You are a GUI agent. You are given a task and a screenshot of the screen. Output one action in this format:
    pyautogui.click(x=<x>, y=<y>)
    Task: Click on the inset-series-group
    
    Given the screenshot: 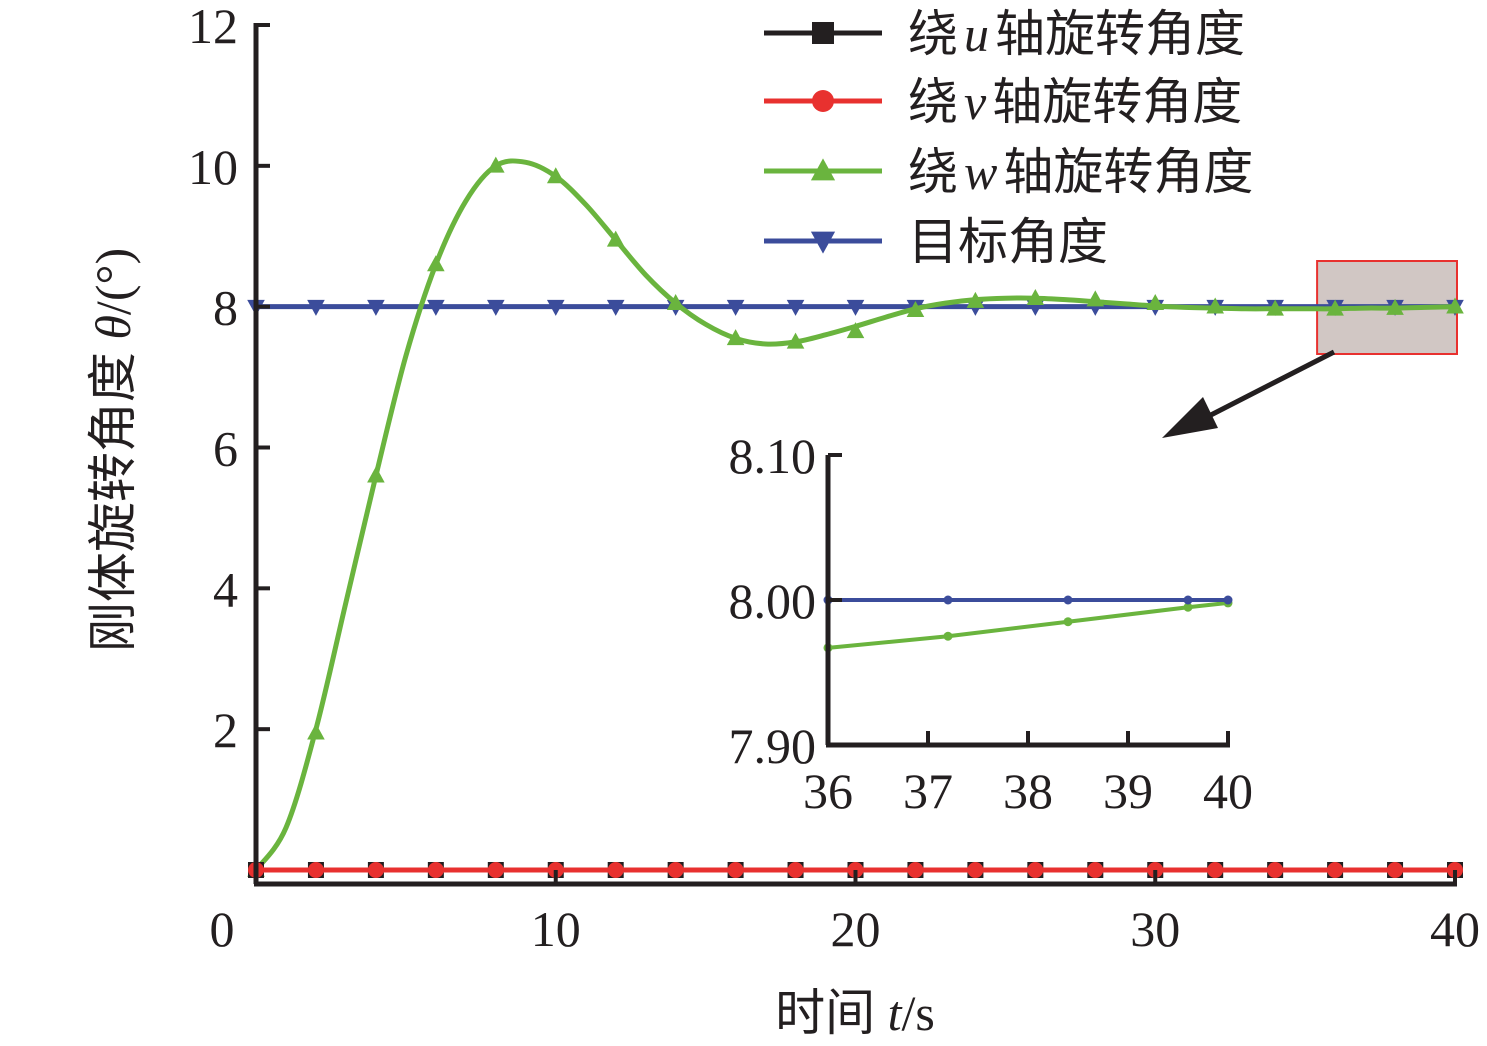 What is the action you would take?
    pyautogui.click(x=1028, y=624)
    